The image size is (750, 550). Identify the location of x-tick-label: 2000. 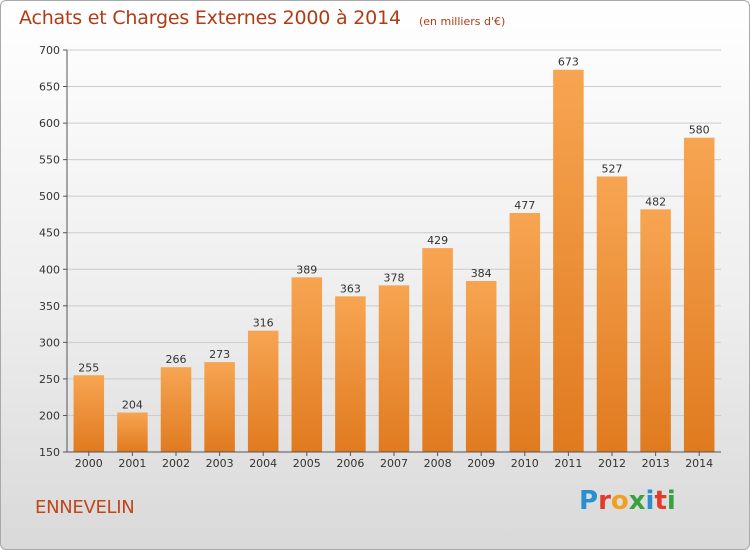
(89, 463).